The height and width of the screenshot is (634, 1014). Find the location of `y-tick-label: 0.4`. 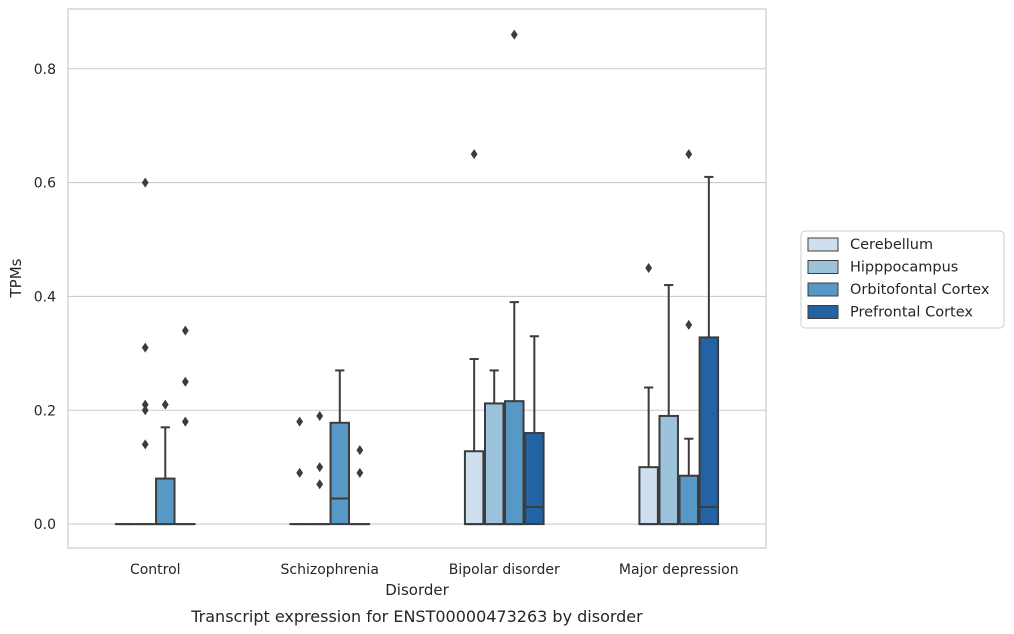

y-tick-label: 0.4 is located at coordinates (45, 297).